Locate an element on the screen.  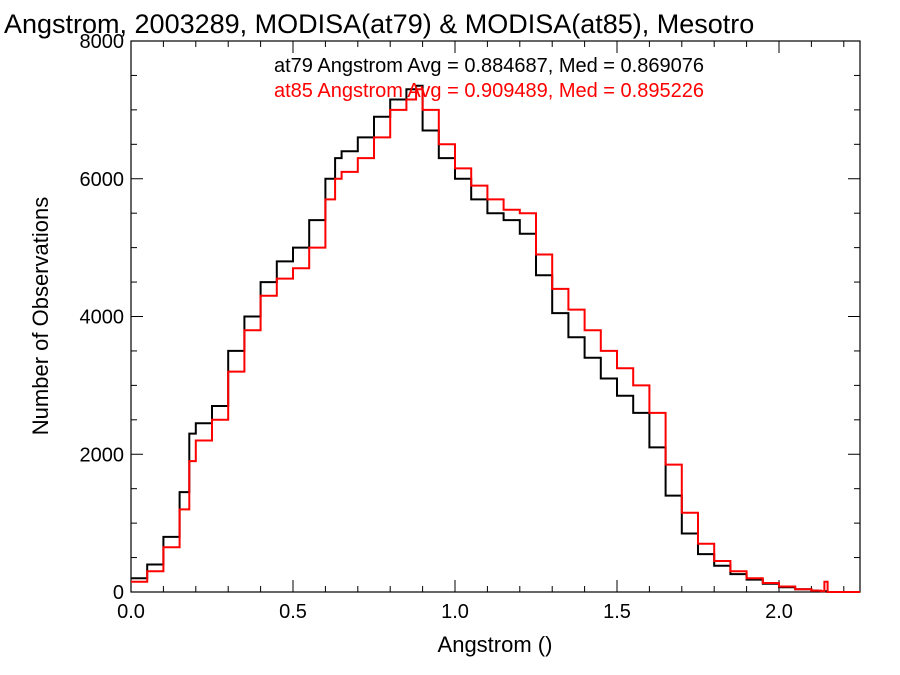
x-tick-label: 2.0 is located at coordinates (779, 612).